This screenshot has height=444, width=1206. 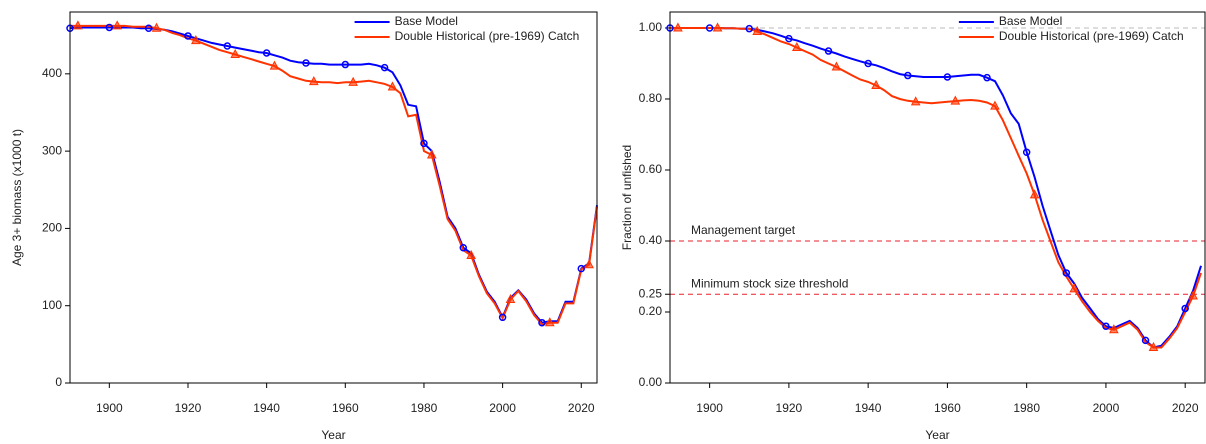 What do you see at coordinates (651, 169) in the screenshot?
I see `y-tick-label: 0.60` at bounding box center [651, 169].